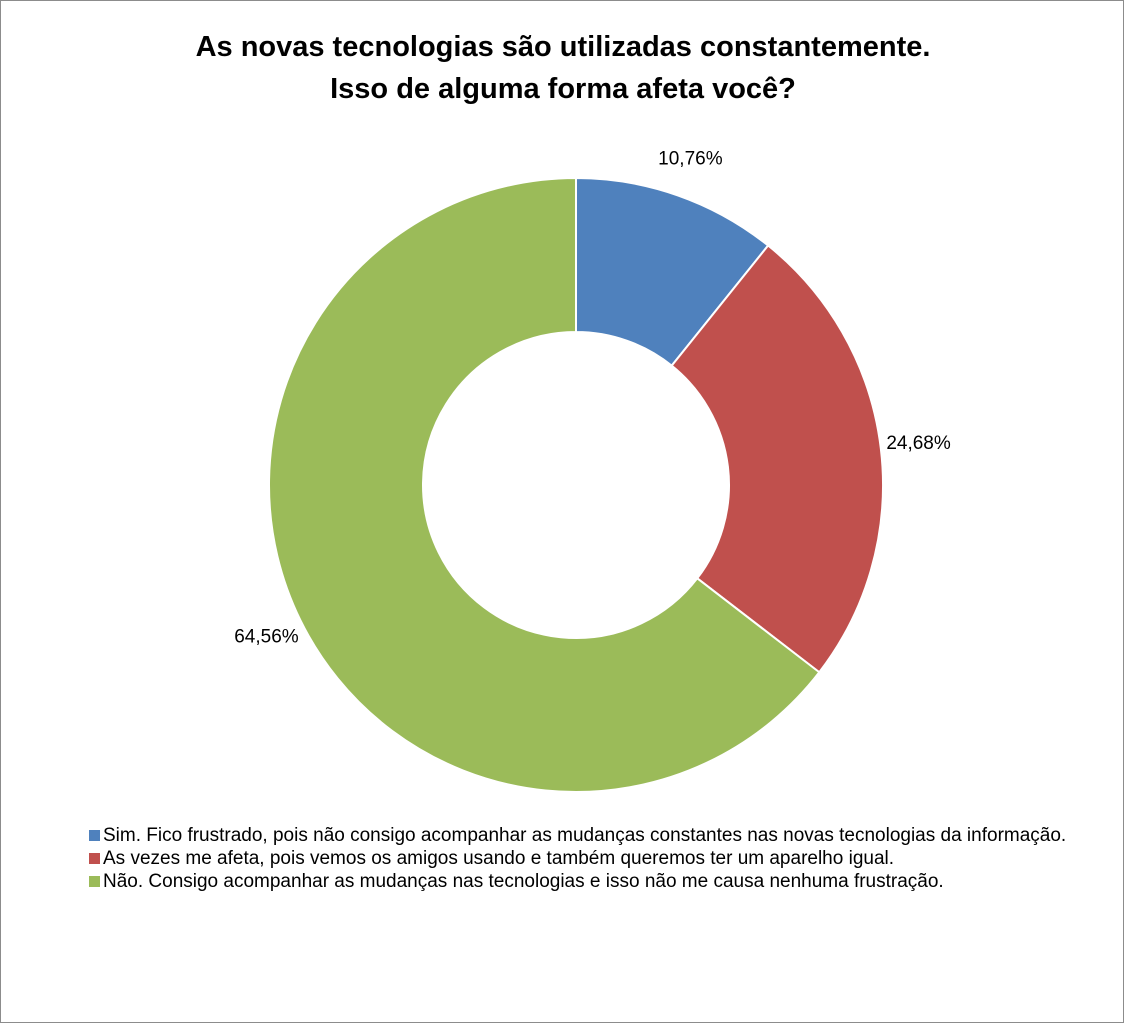 The height and width of the screenshot is (1024, 1124). Describe the element at coordinates (266, 636) in the screenshot. I see `data-label: 64,56%` at that location.